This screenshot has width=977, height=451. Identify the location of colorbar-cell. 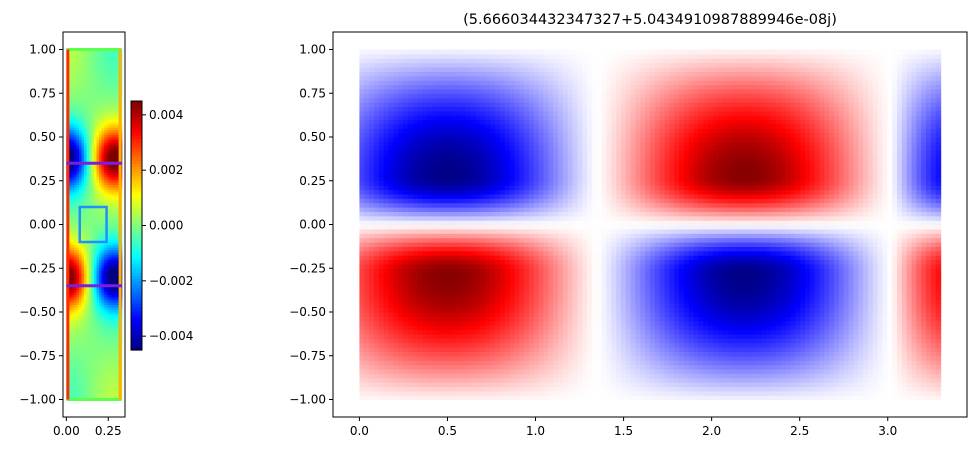
(136, 348).